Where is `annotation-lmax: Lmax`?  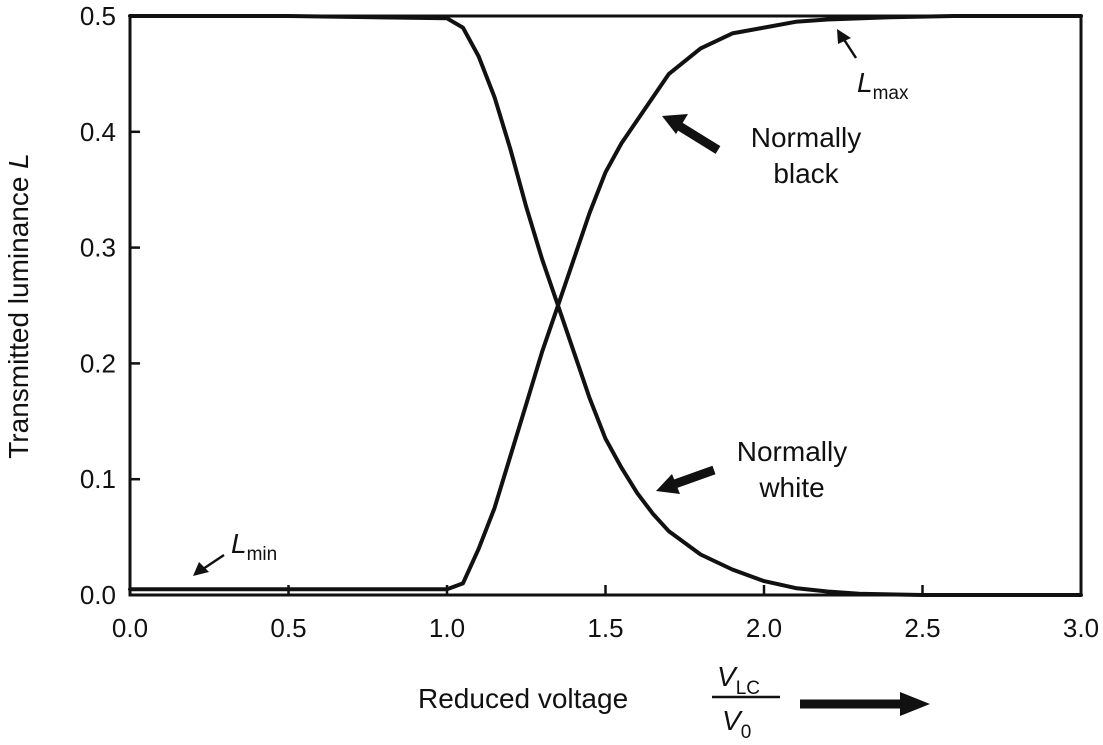
annotation-lmax: Lmax is located at coordinates (873, 66).